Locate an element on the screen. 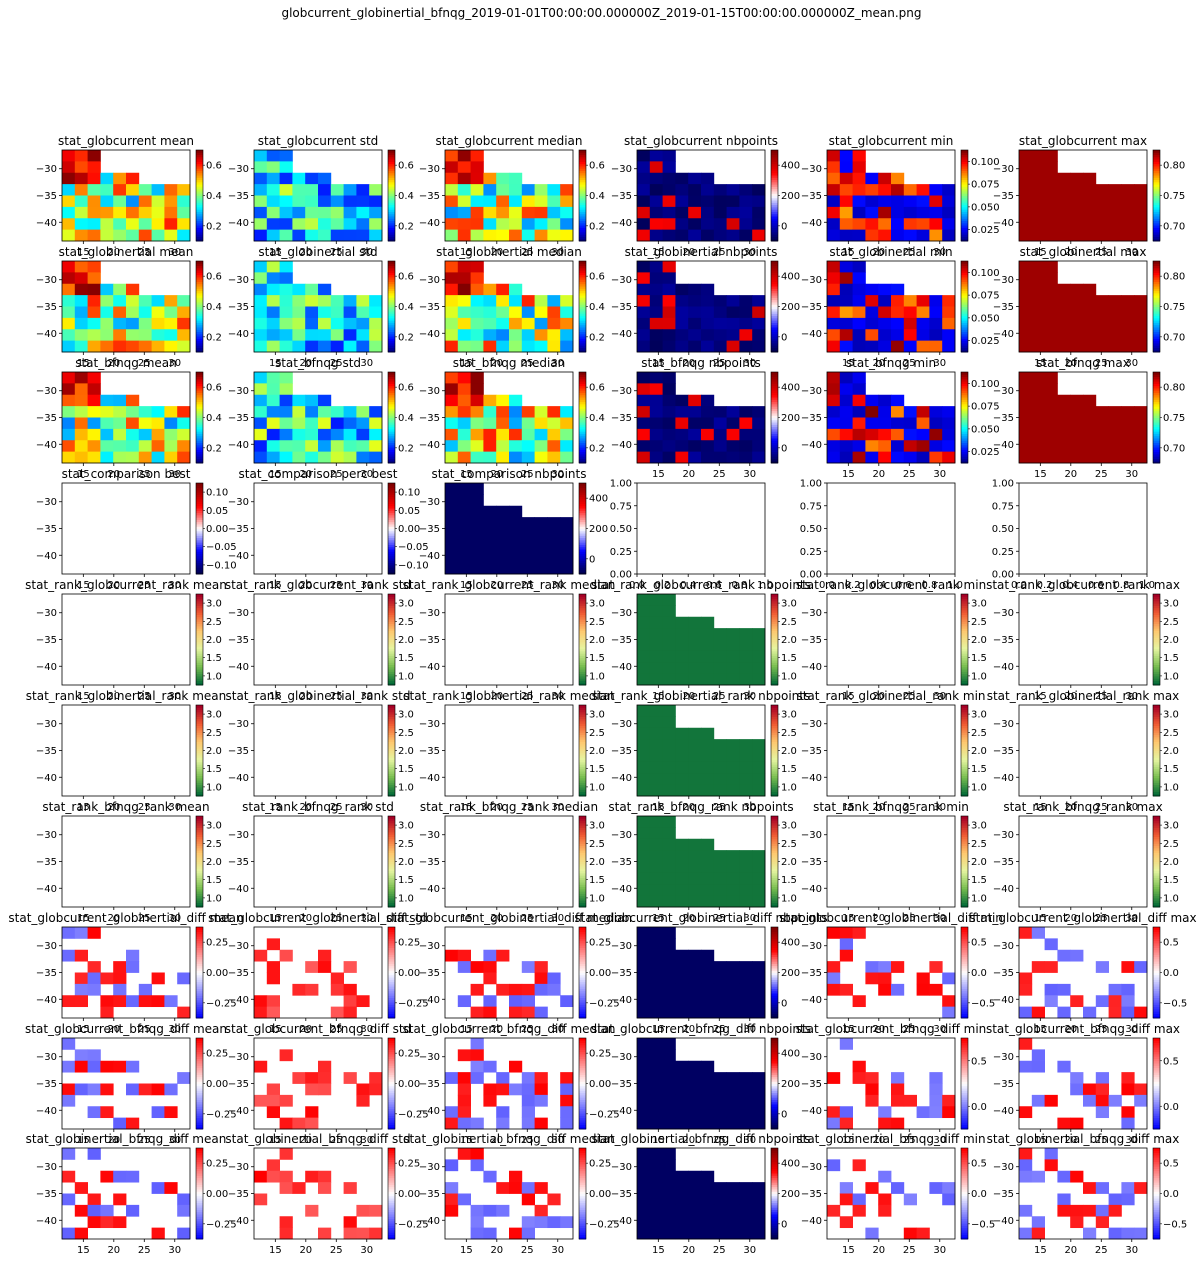 The width and height of the screenshot is (1203, 1262). subplot-title: stat_globcurrent median is located at coordinates (508, 141).